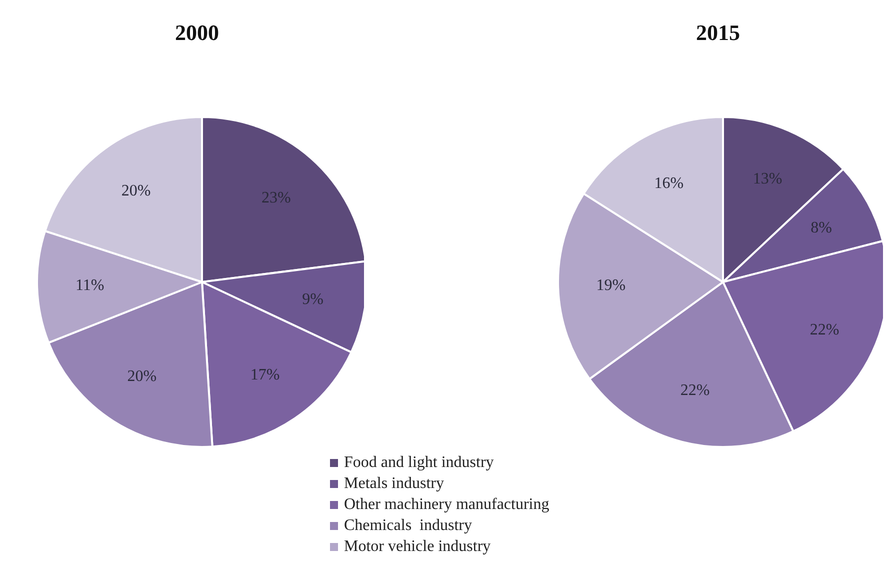 The image size is (886, 582). Describe the element at coordinates (265, 375) in the screenshot. I see `data-label: 17%` at that location.